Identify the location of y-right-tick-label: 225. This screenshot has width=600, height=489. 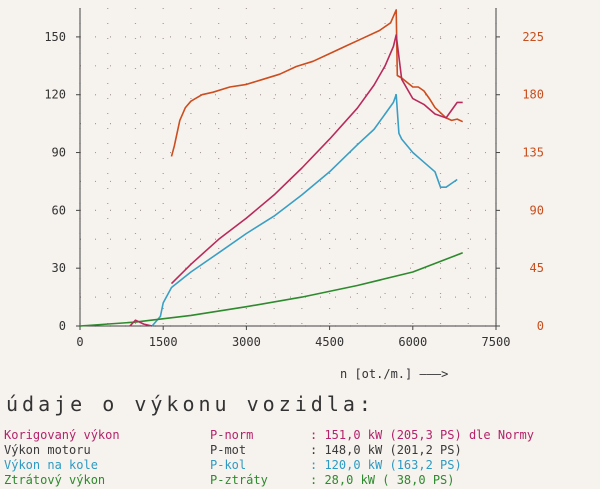
(533, 37).